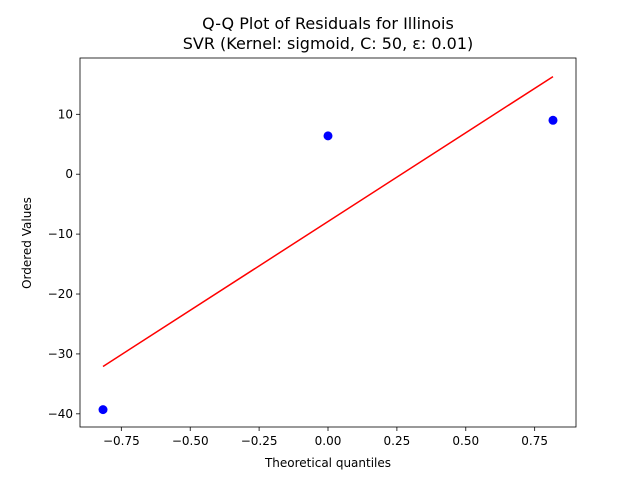  What do you see at coordinates (328, 43) in the screenshot?
I see `chart-subtitle: SVR (Kernel: sigmoid, C: 50, ε: 0.01)` at bounding box center [328, 43].